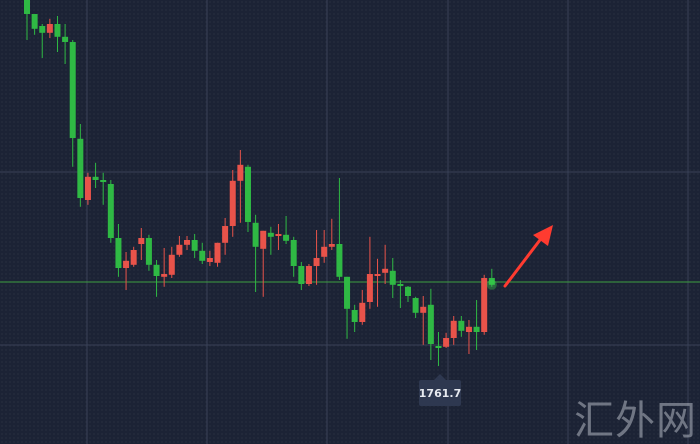  I want to click on trend-arrow-head-icon, so click(543, 235).